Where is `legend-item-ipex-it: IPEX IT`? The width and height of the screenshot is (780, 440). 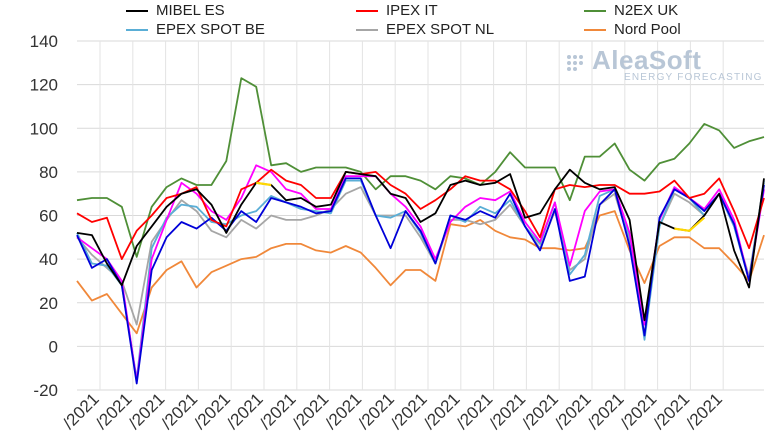
legend-item-ipex-it: IPEX IT is located at coordinates (397, 10).